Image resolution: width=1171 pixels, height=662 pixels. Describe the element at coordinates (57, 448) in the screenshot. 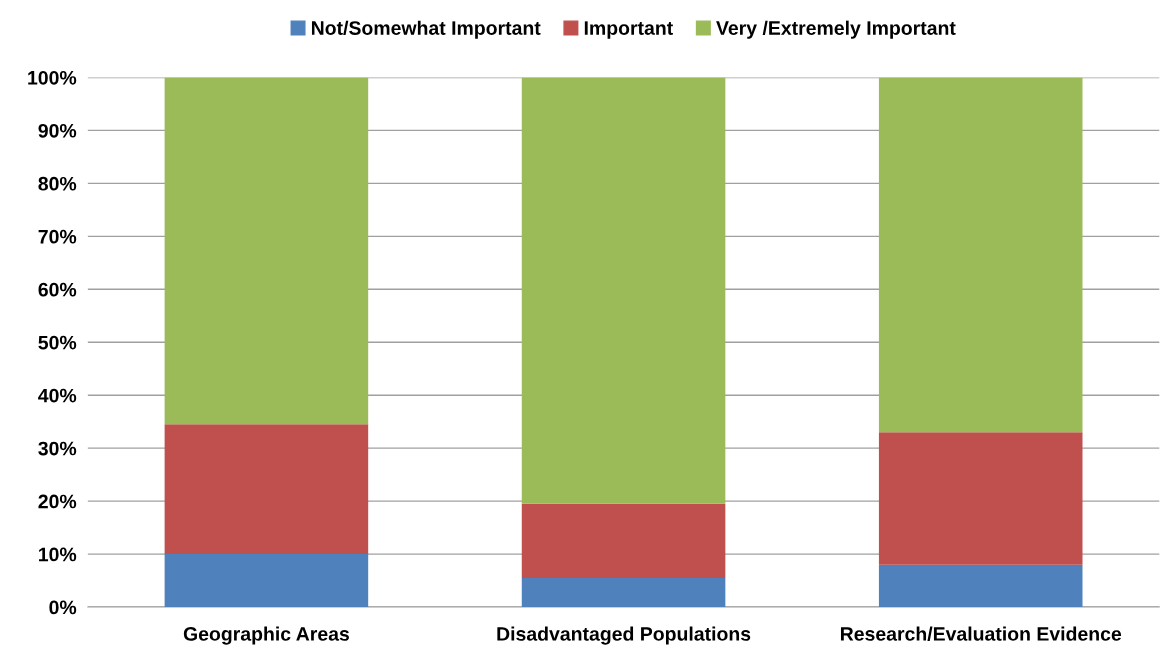

I see `y-tick-label: 30%` at that location.